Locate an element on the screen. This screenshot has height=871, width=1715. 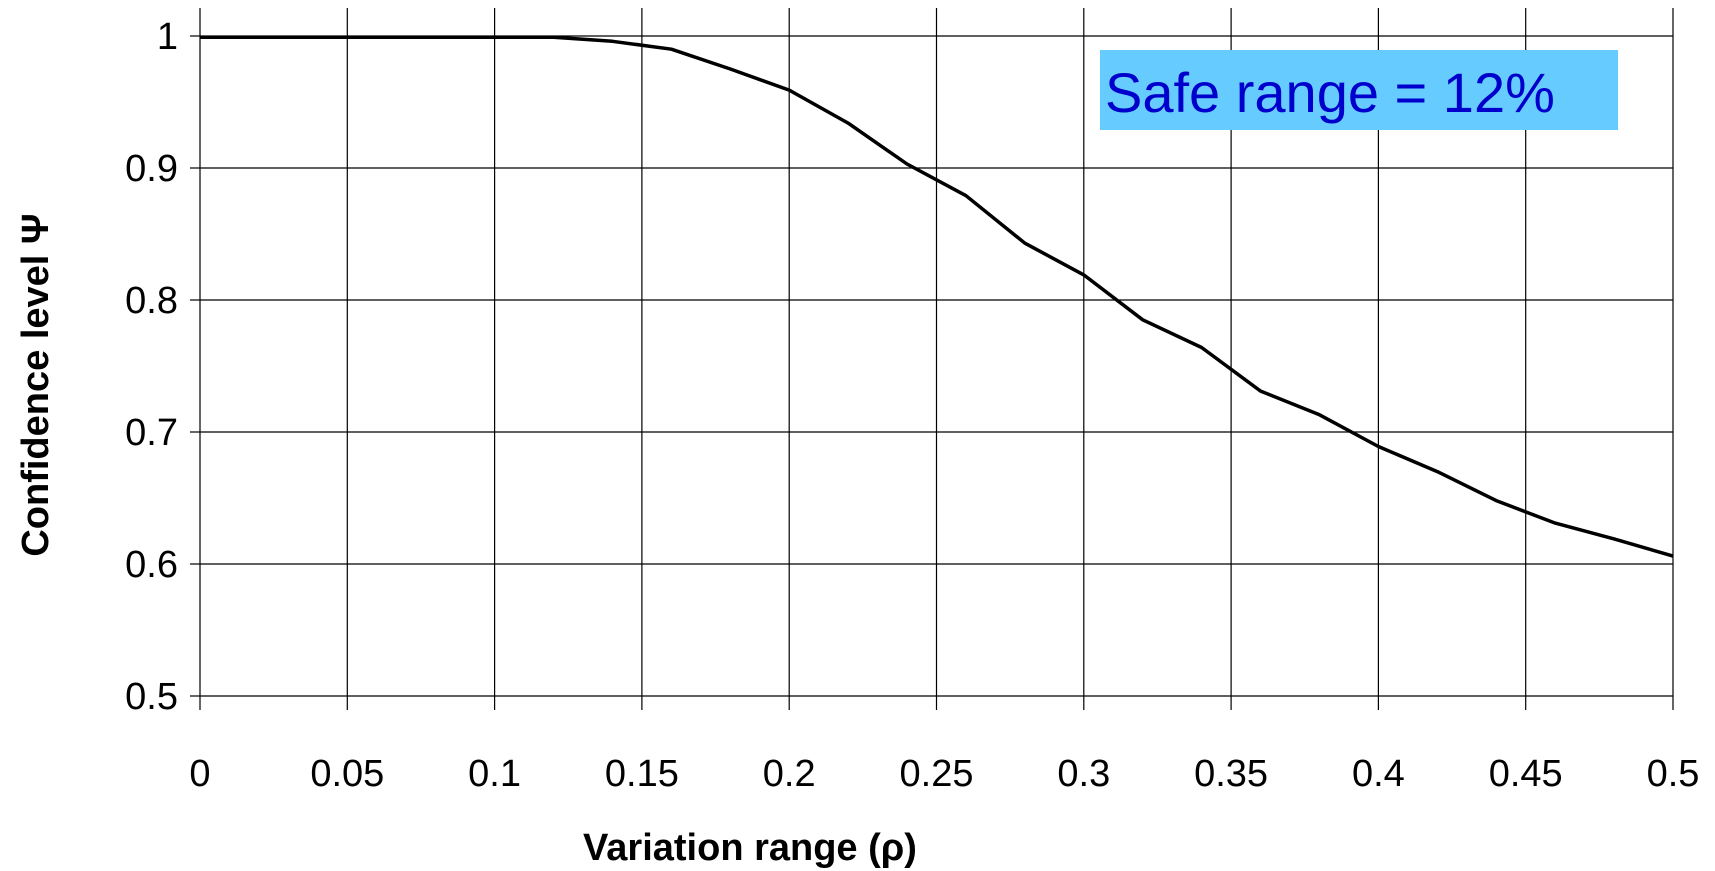
y-axis-ticks: 0.5 0.6 0.7 0.8 0.9 1 is located at coordinates (162, 367).